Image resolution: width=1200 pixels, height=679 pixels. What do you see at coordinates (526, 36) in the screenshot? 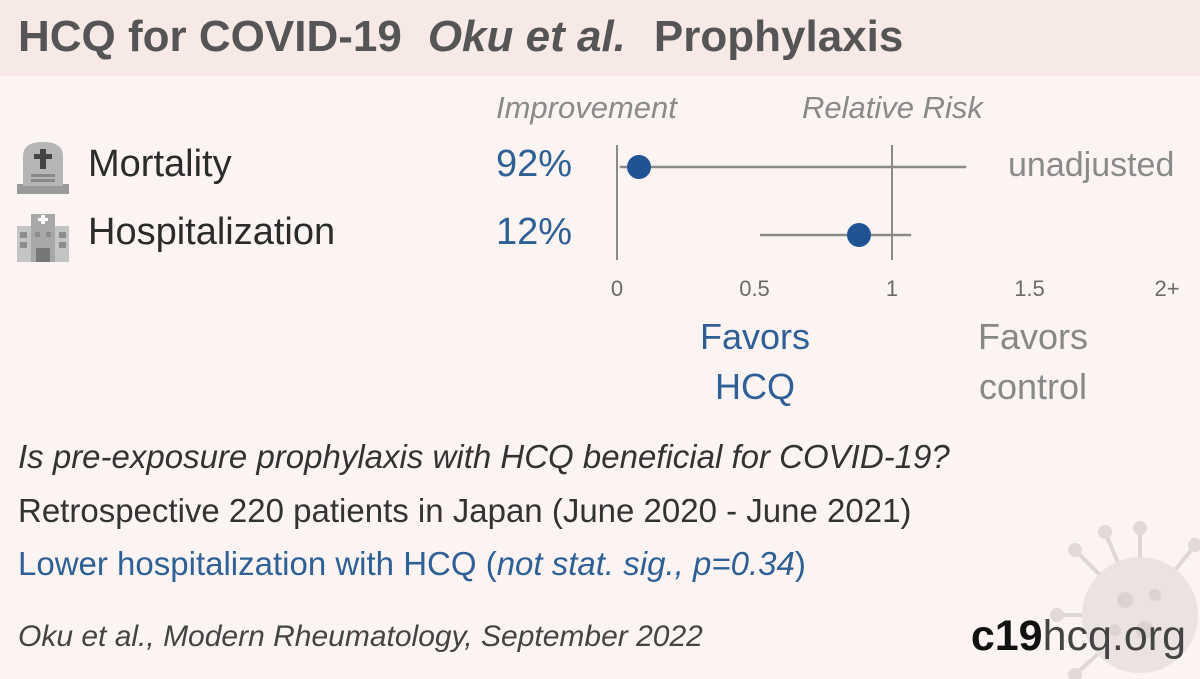
I see `title-study: Oku et al.` at bounding box center [526, 36].